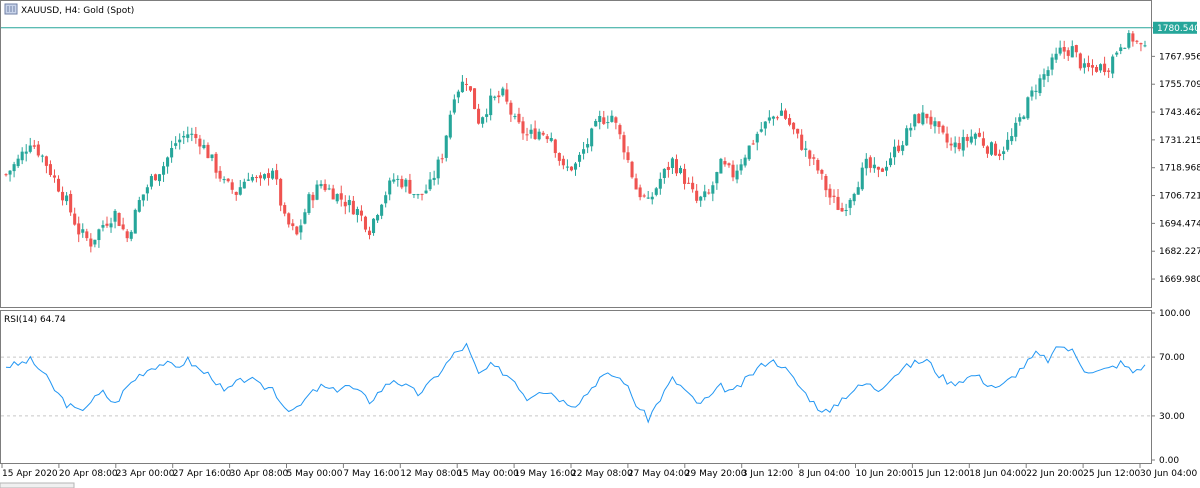 Image resolution: width=1200 pixels, height=488 pixels. I want to click on price-tick-label: 1718.968, so click(1179, 169).